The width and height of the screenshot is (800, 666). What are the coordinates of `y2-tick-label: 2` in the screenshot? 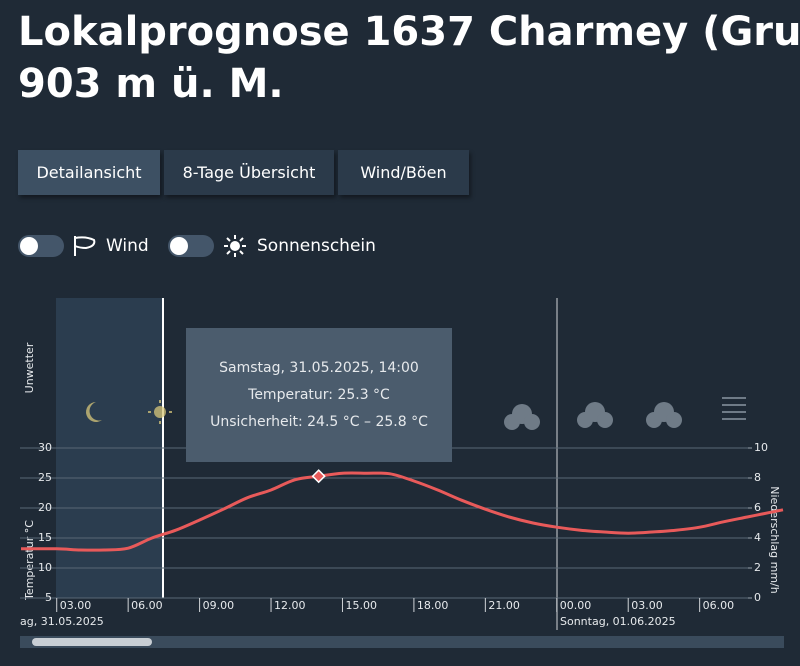 It's located at (757, 567).